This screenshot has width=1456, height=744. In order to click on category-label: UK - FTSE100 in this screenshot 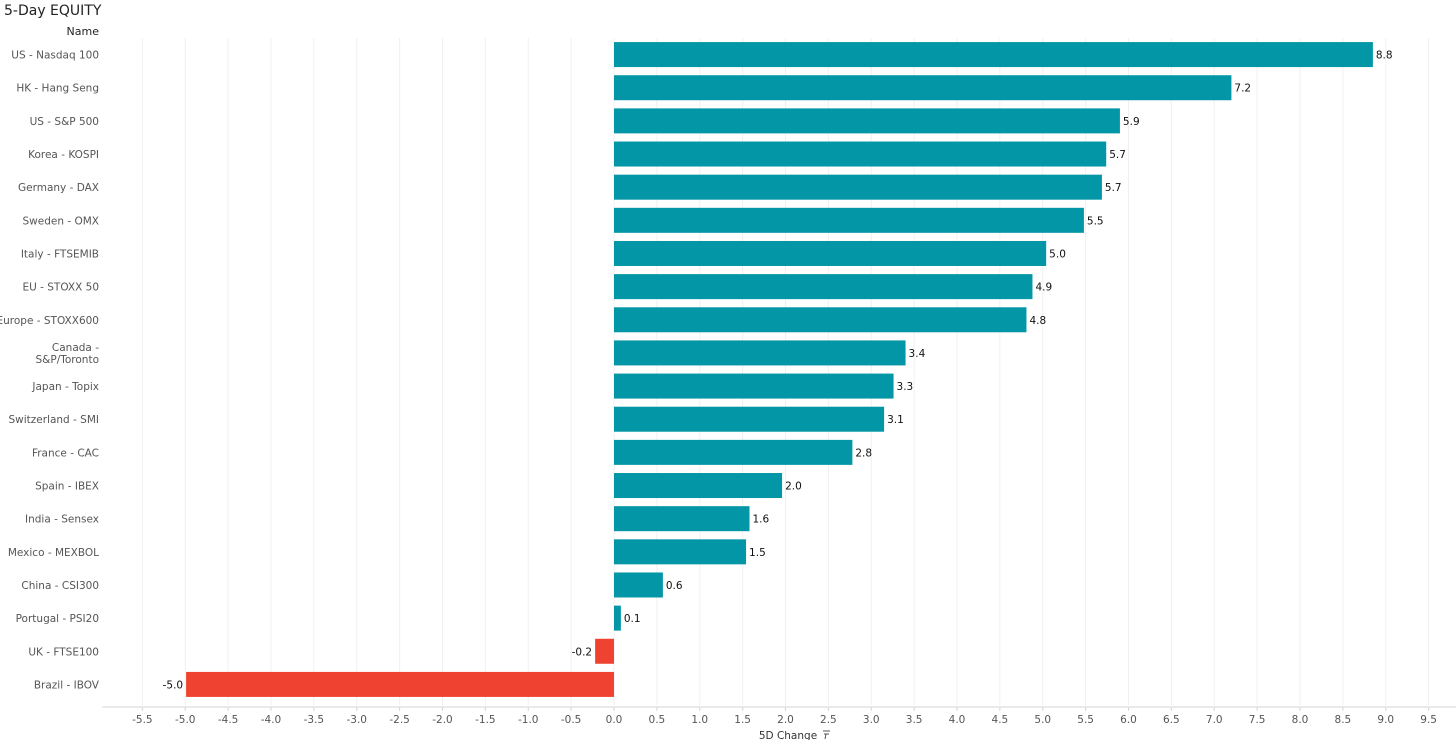, I will do `click(63, 652)`.